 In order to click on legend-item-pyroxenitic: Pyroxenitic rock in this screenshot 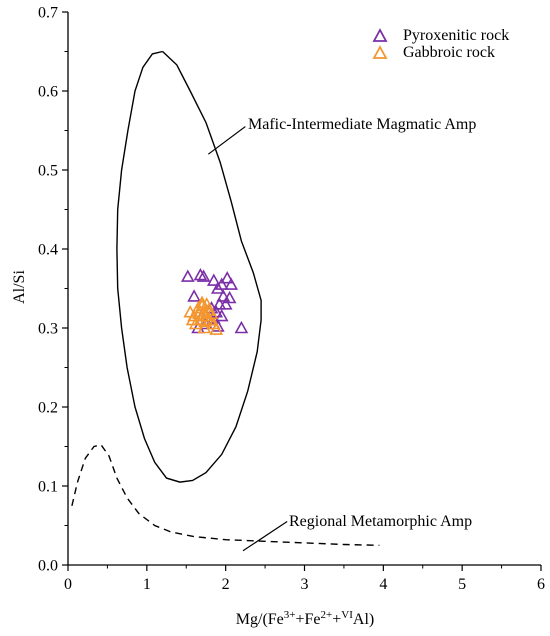, I will do `click(440, 35)`.